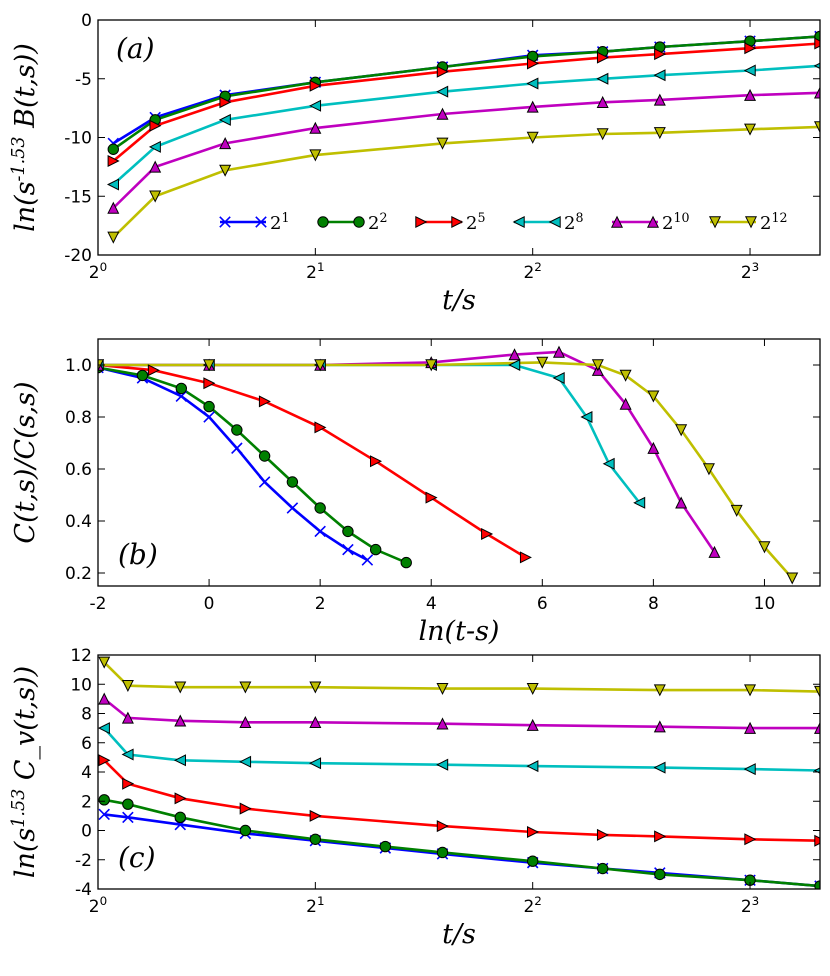 The width and height of the screenshot is (830, 976). Describe the element at coordinates (78, 139) in the screenshot. I see `y-tick-label: -10` at that location.